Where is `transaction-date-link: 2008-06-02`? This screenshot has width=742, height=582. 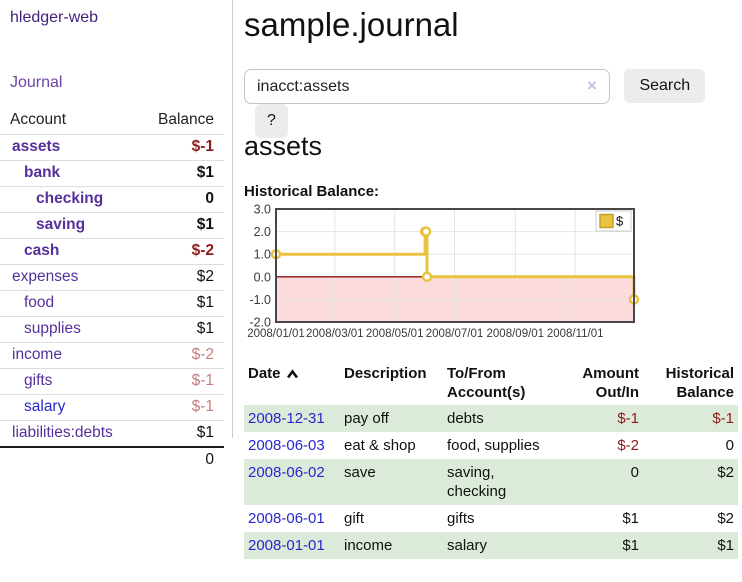 transaction-date-link: 2008-06-02 is located at coordinates (286, 472).